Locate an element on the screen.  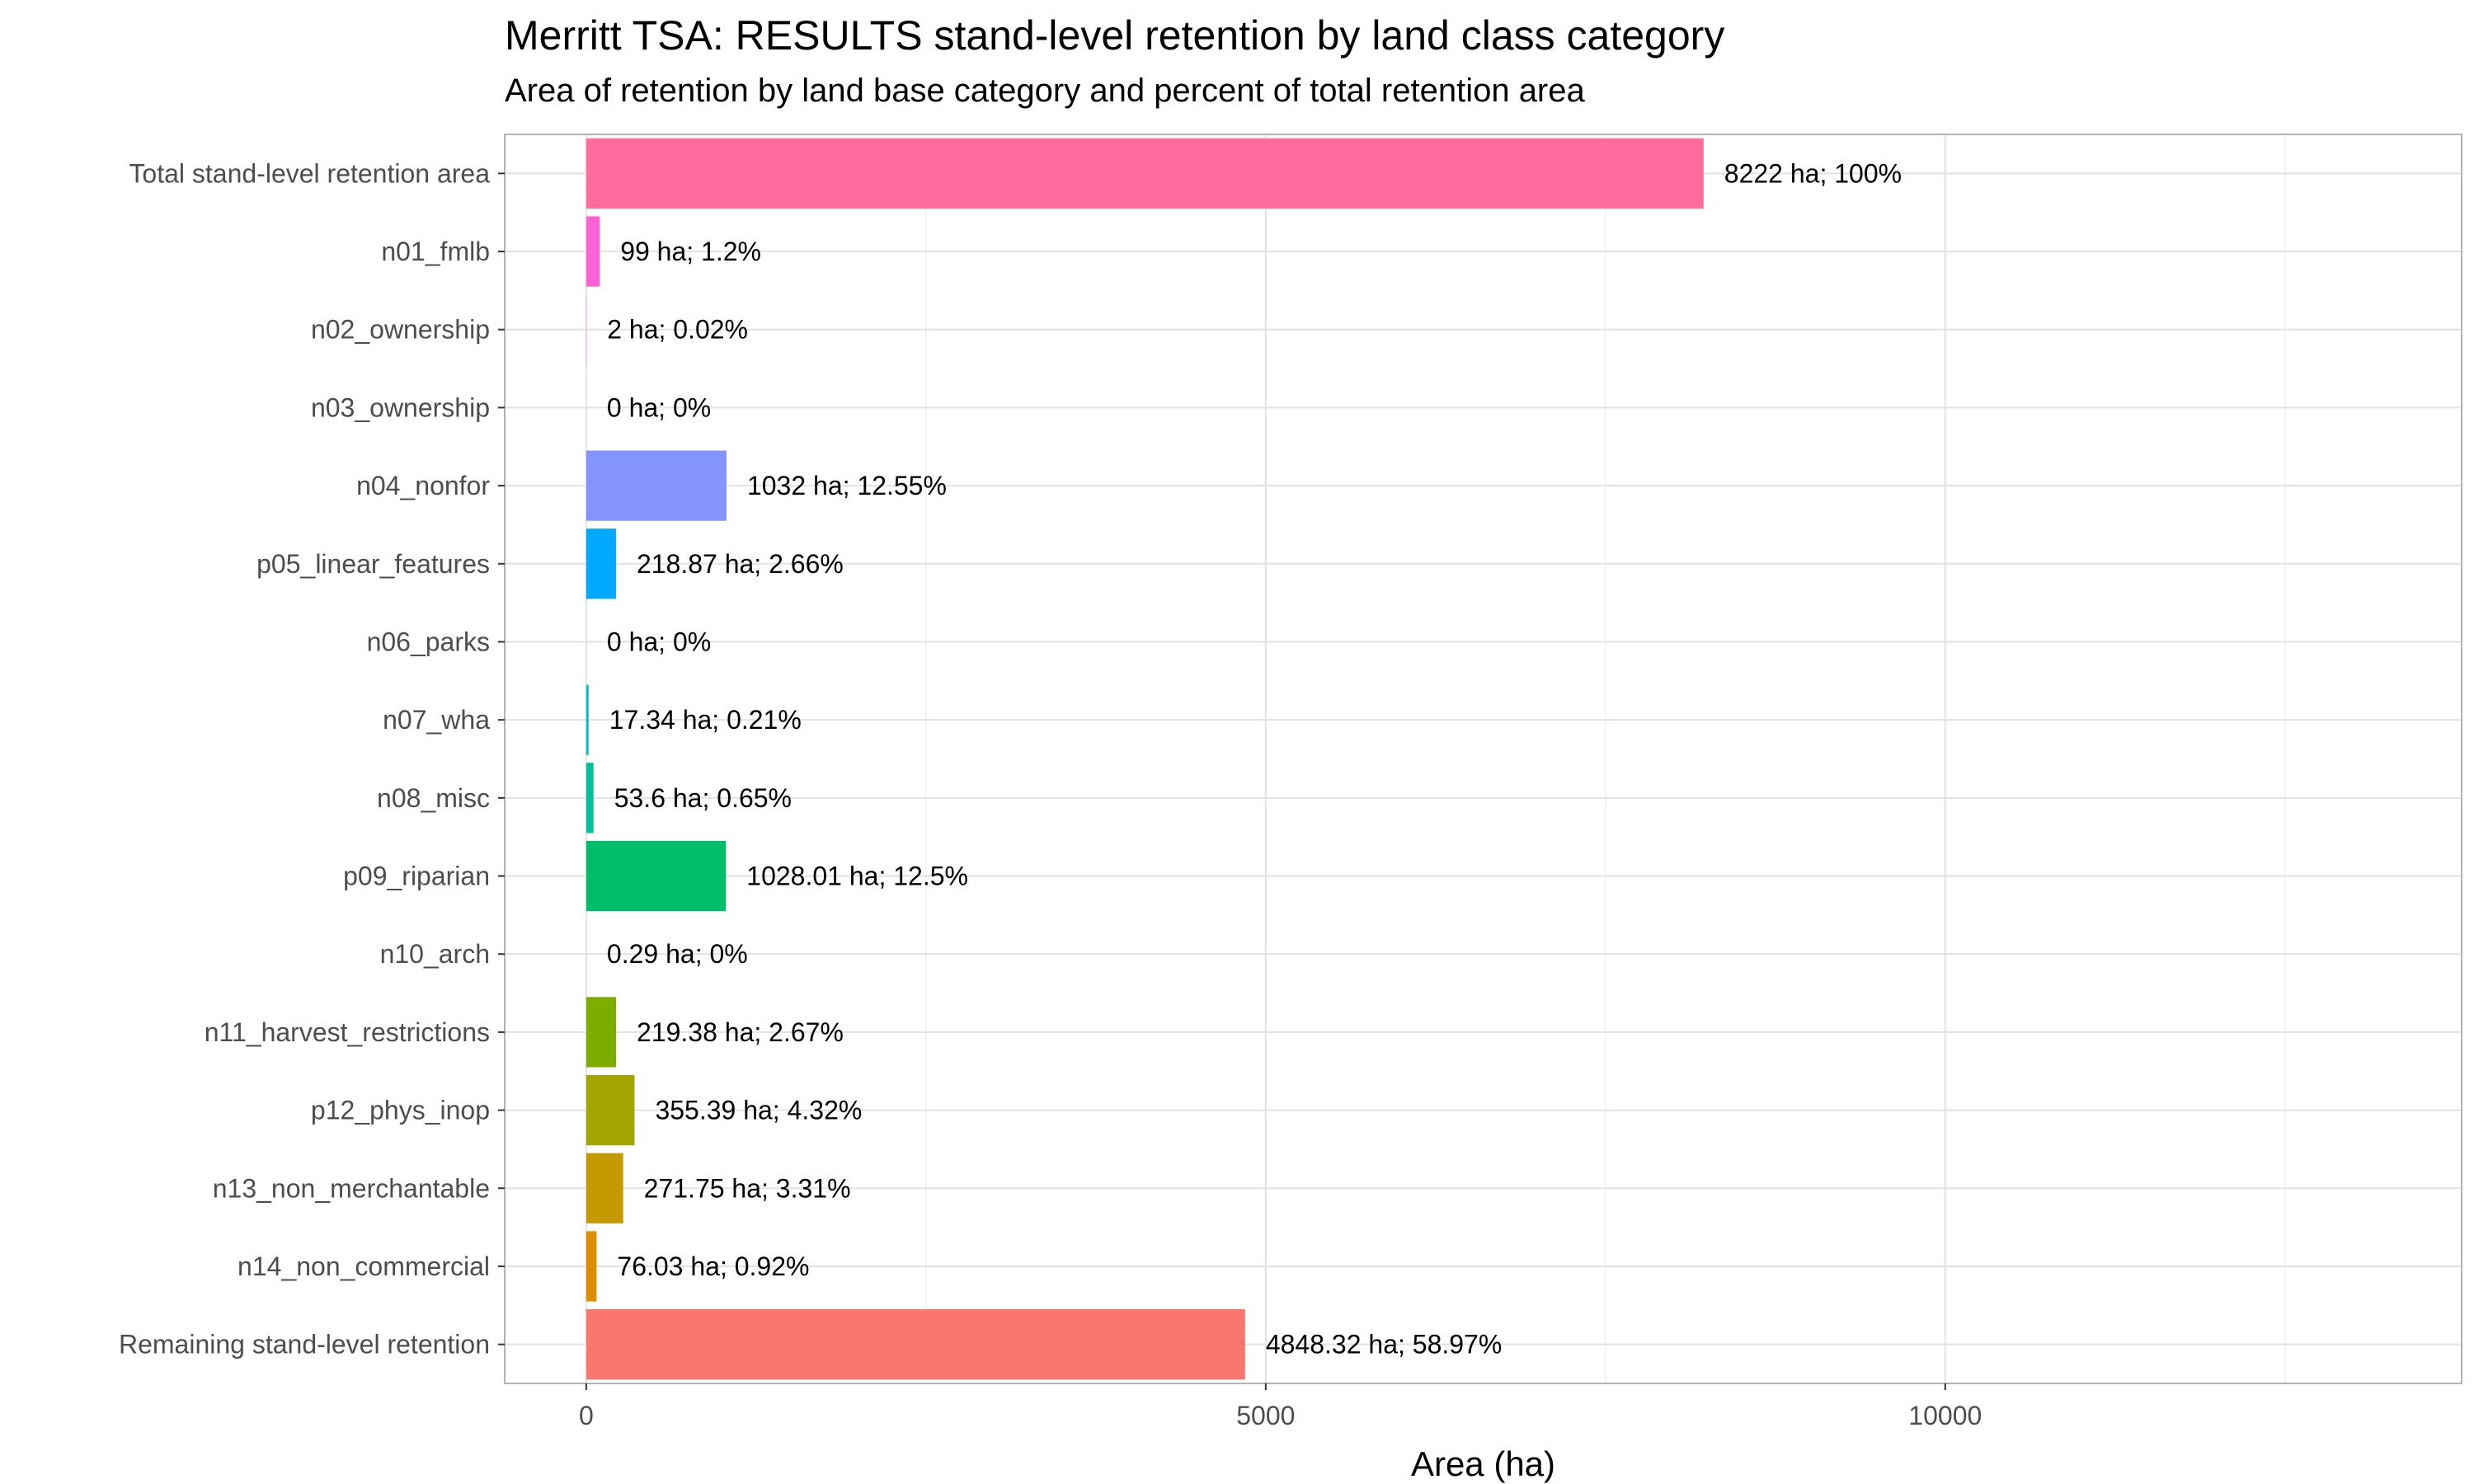
y-tick-label: n11_harvest_restrictions is located at coordinates (347, 1032).